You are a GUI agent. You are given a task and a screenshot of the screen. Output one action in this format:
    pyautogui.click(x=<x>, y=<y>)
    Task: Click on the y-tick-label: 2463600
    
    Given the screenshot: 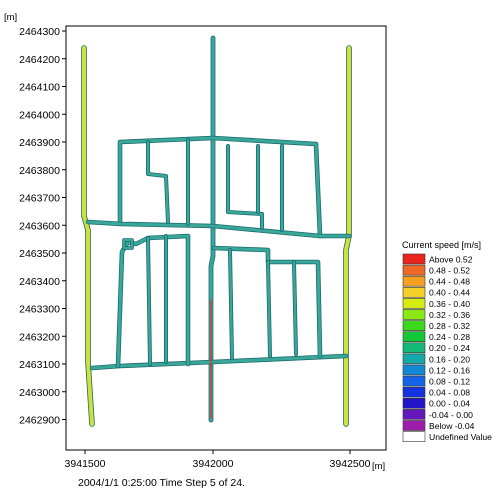 What is the action you would take?
    pyautogui.click(x=39, y=226)
    